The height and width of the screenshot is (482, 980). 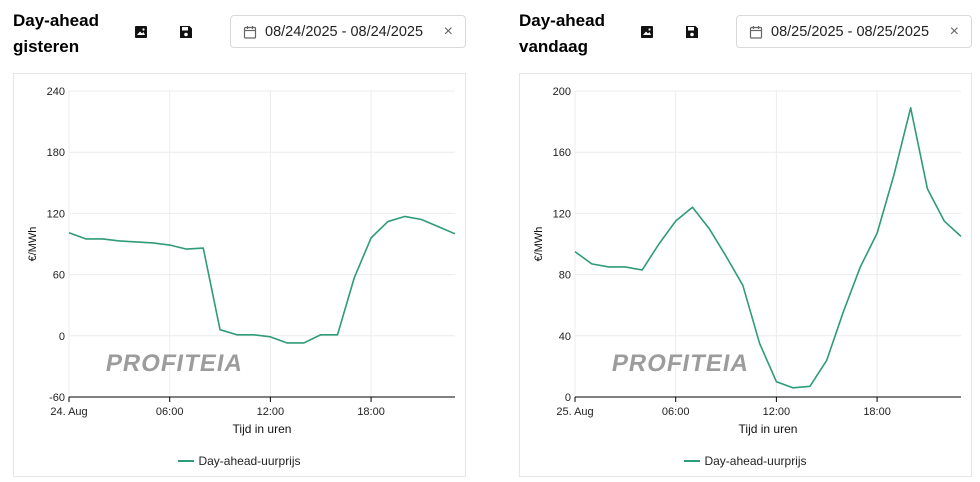 I want to click on y-tick-label: 80, so click(x=565, y=276).